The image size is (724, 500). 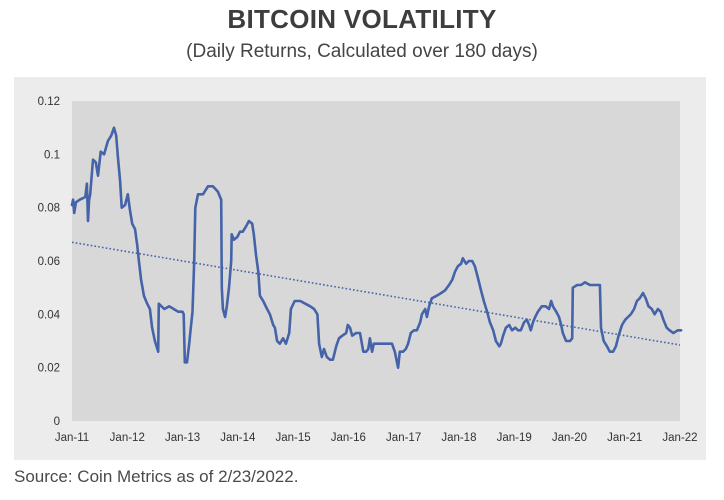 I want to click on chart-title: BITCOIN VOLATILITY, so click(x=362, y=19).